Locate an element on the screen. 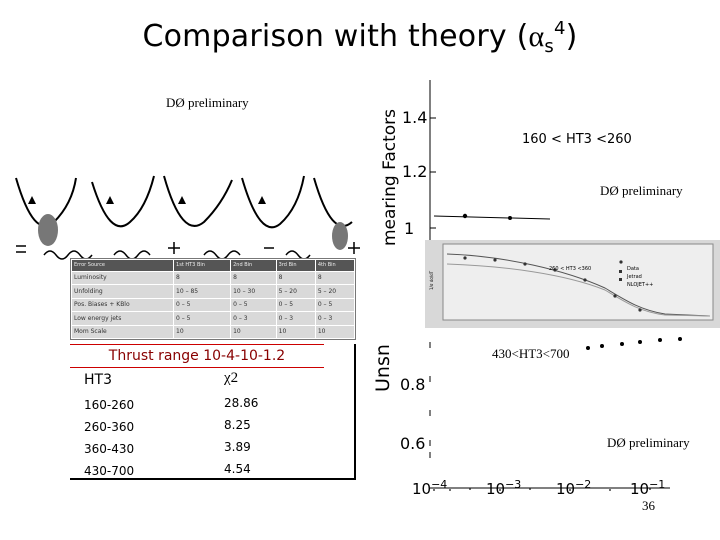 Image resolution: width=720 pixels, height=540 pixels. y-label-top: mearing Factors is located at coordinates (390, 177).